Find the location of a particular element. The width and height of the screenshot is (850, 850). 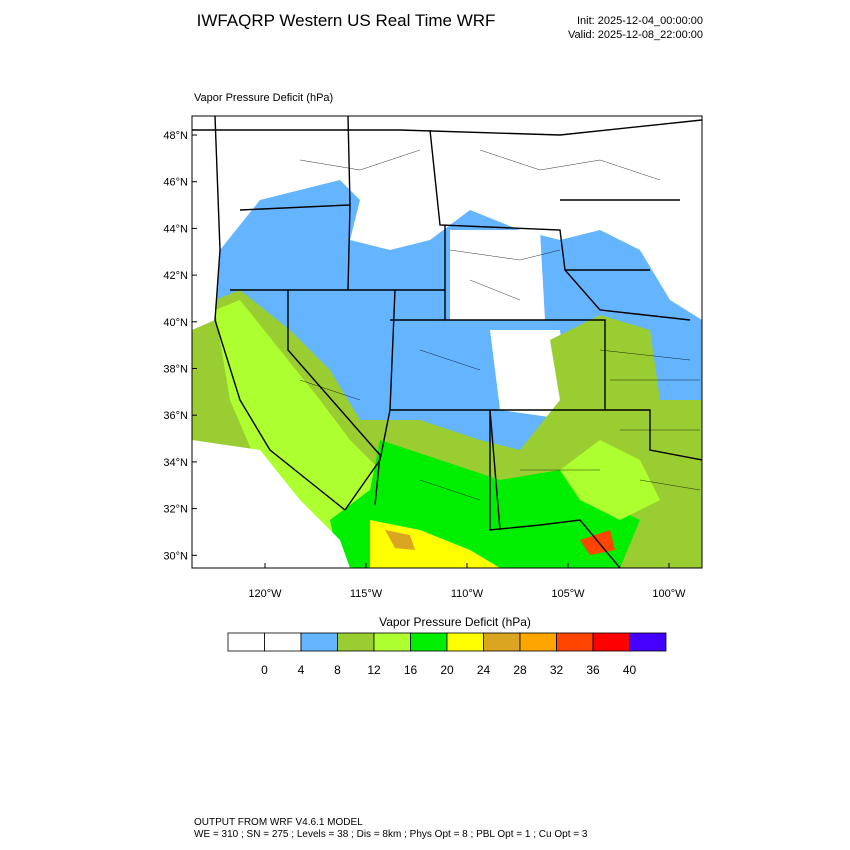

lat-label: 32°N is located at coordinates (175, 510).